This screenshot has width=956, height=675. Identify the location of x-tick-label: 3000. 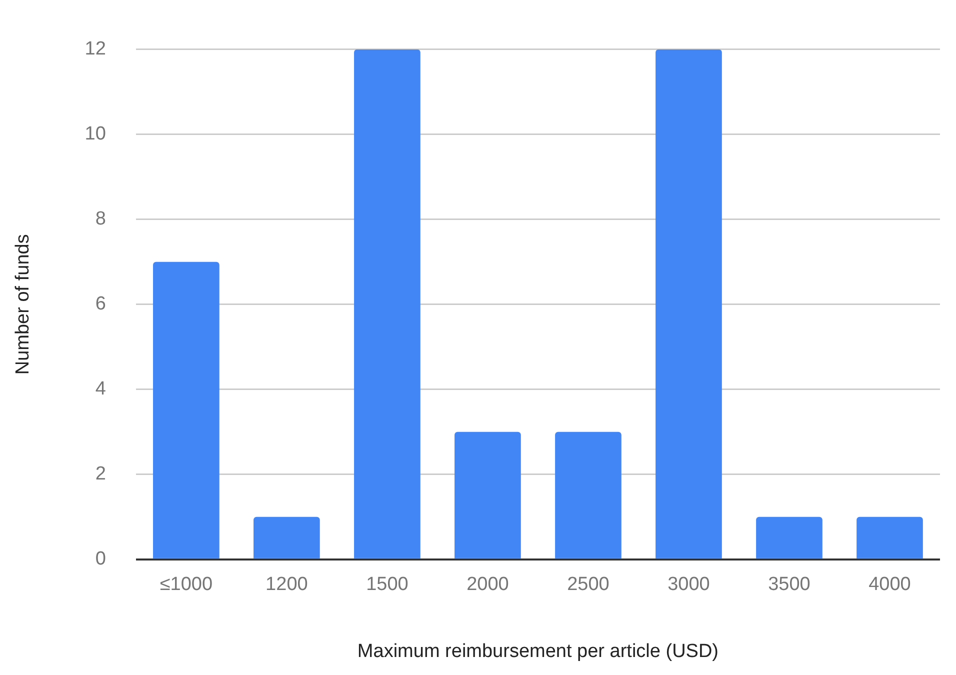
(689, 585).